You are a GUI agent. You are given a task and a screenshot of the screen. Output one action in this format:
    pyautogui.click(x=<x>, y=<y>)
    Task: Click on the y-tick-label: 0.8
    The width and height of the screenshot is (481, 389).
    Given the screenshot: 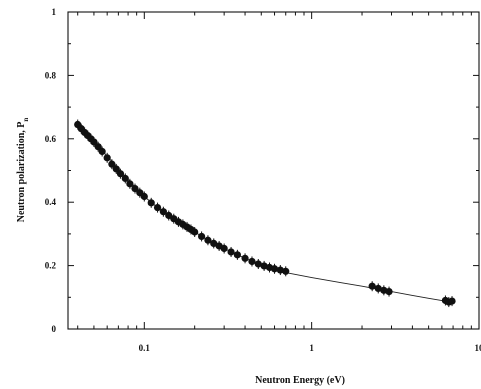 What is the action you would take?
    pyautogui.click(x=51, y=75)
    